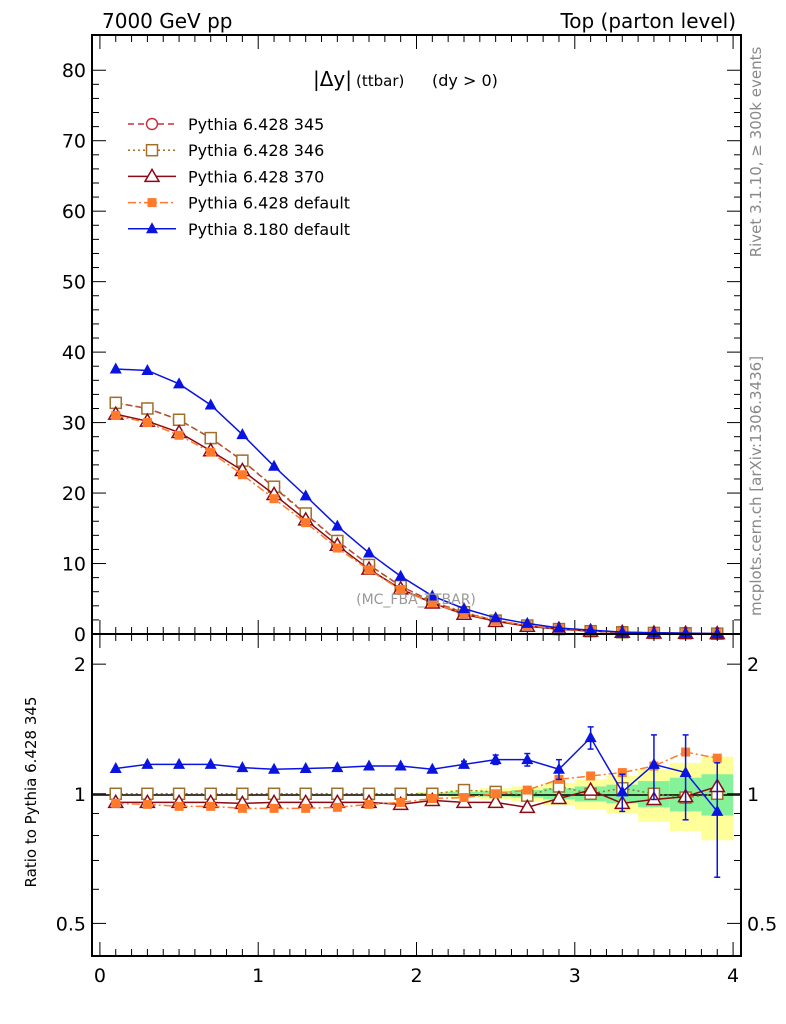 The width and height of the screenshot is (786, 1024). What do you see at coordinates (269, 229) in the screenshot?
I see `legend-label: Pythia 8.180 default` at bounding box center [269, 229].